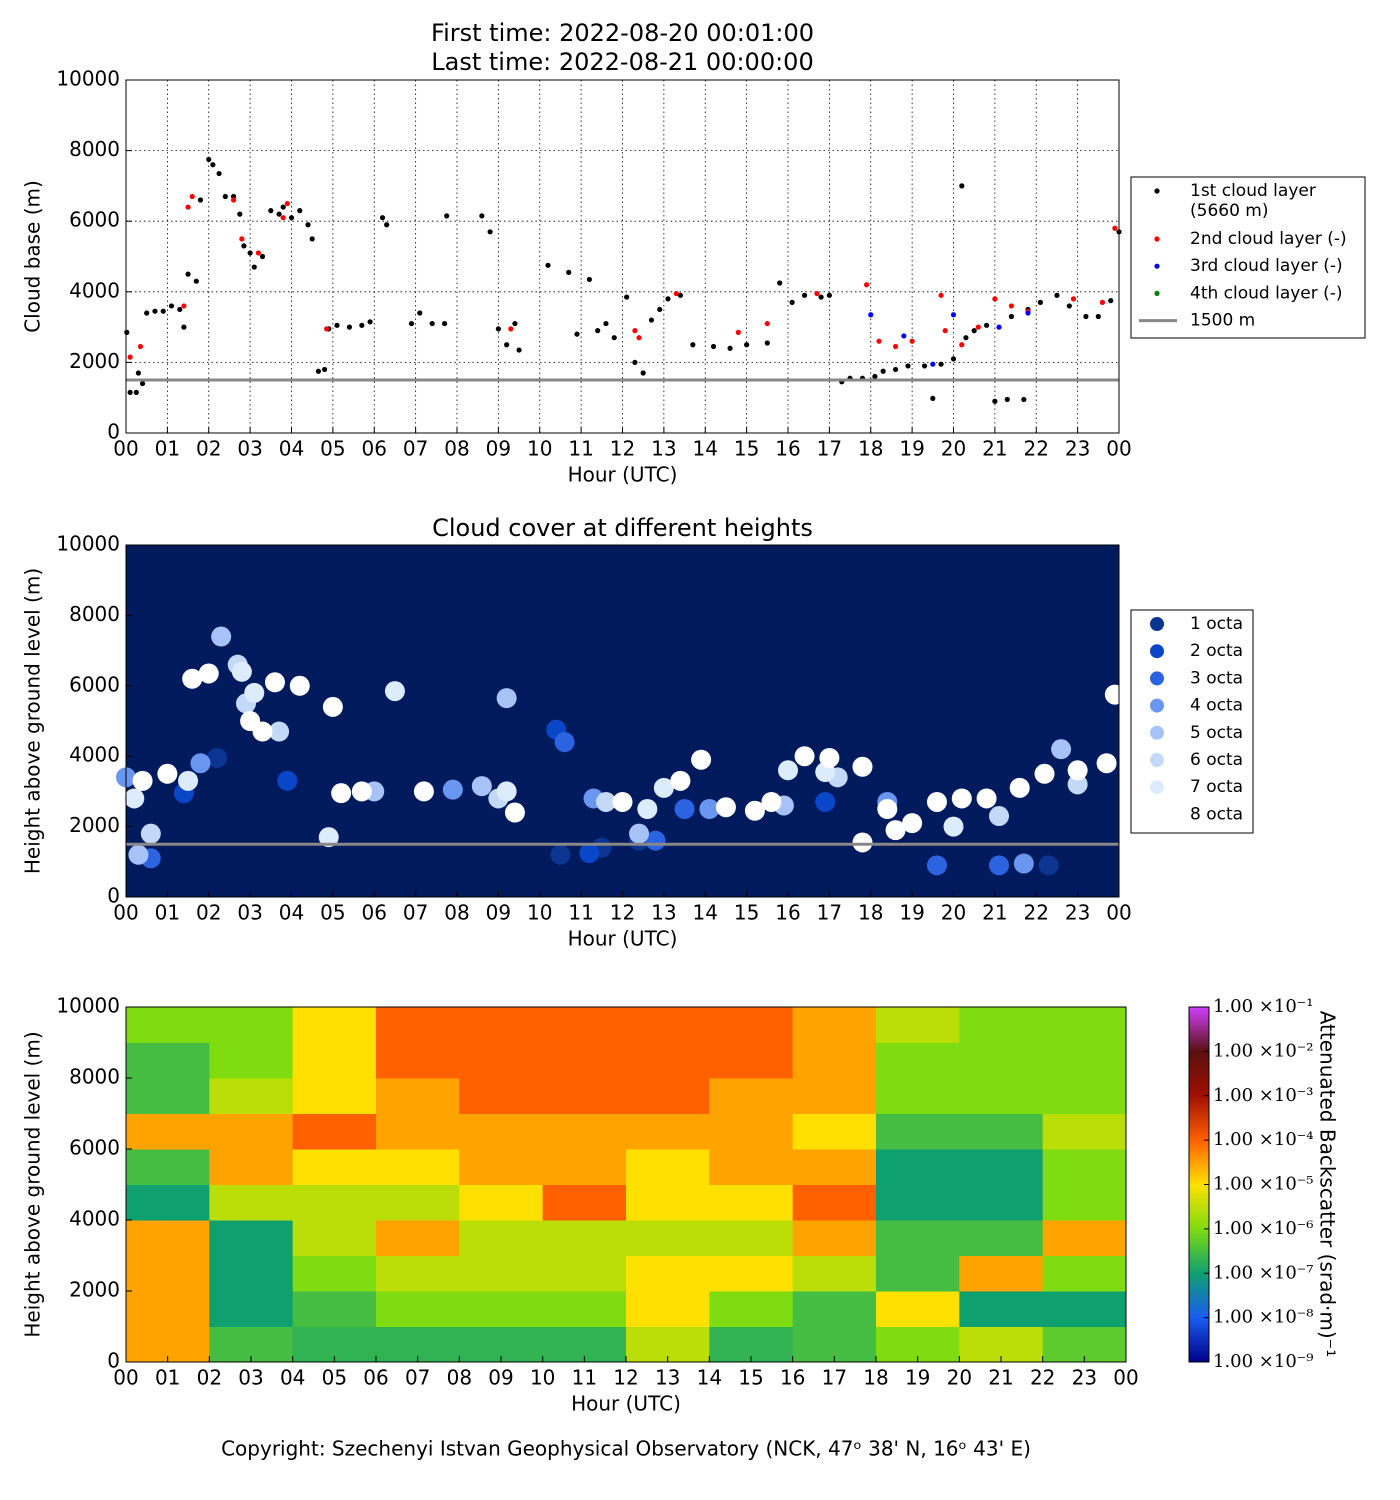 The width and height of the screenshot is (1400, 1500). I want to click on x-tick-label: 11, so click(584, 1378).